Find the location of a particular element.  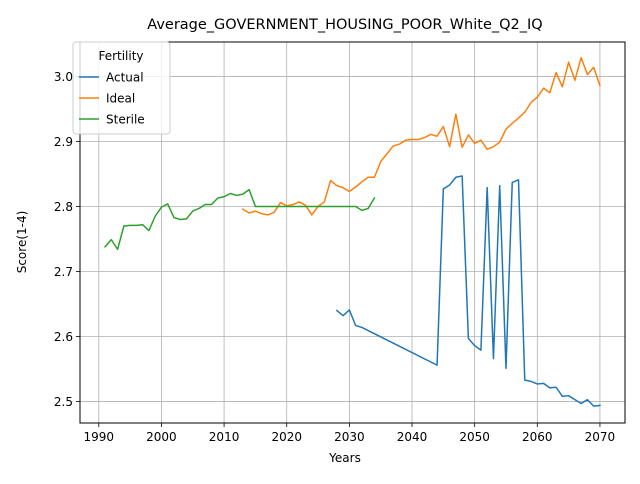

x-tick-label: 2010 is located at coordinates (224, 437).